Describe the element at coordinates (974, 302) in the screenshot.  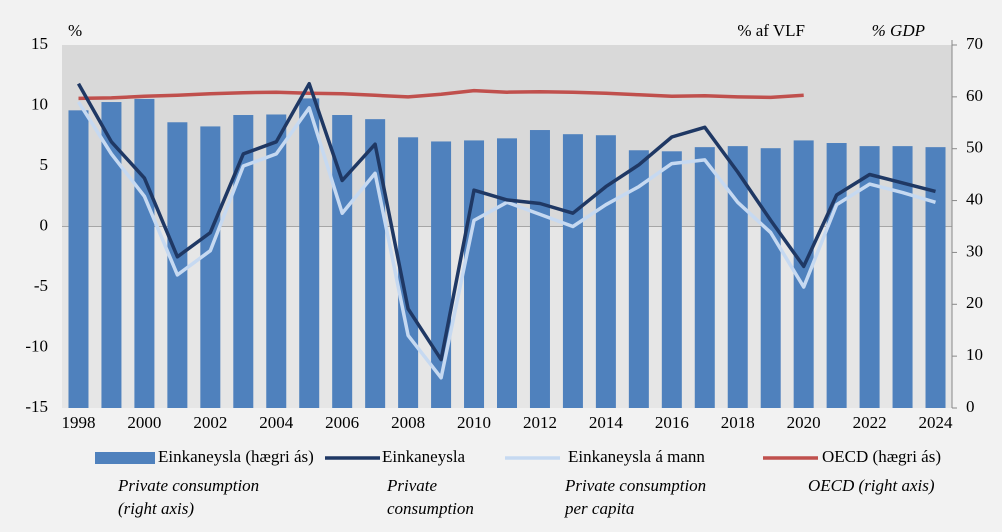
I see `y2-tick-label: 20` at that location.